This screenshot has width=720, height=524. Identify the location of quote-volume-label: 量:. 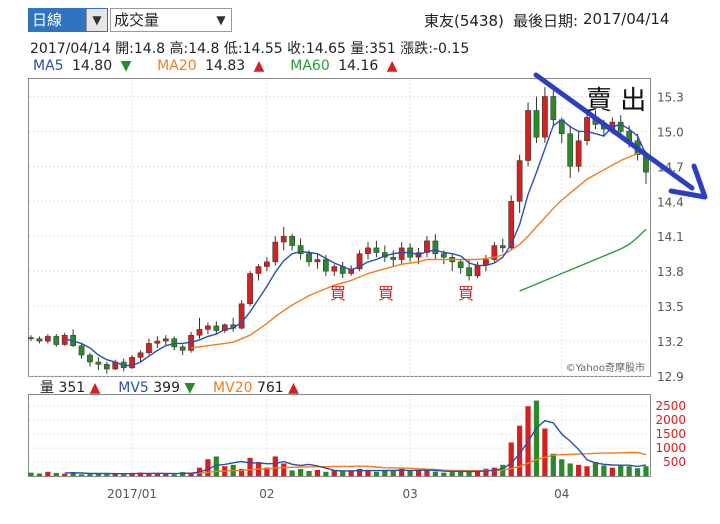
(360, 49).